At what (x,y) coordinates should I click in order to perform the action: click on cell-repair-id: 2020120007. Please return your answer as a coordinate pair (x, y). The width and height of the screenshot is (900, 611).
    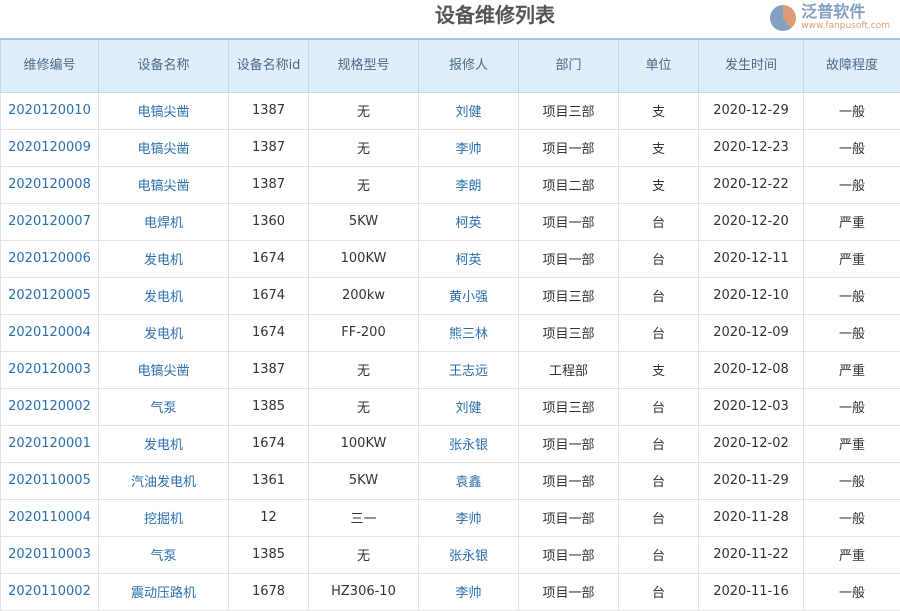
    Looking at the image, I should click on (50, 221).